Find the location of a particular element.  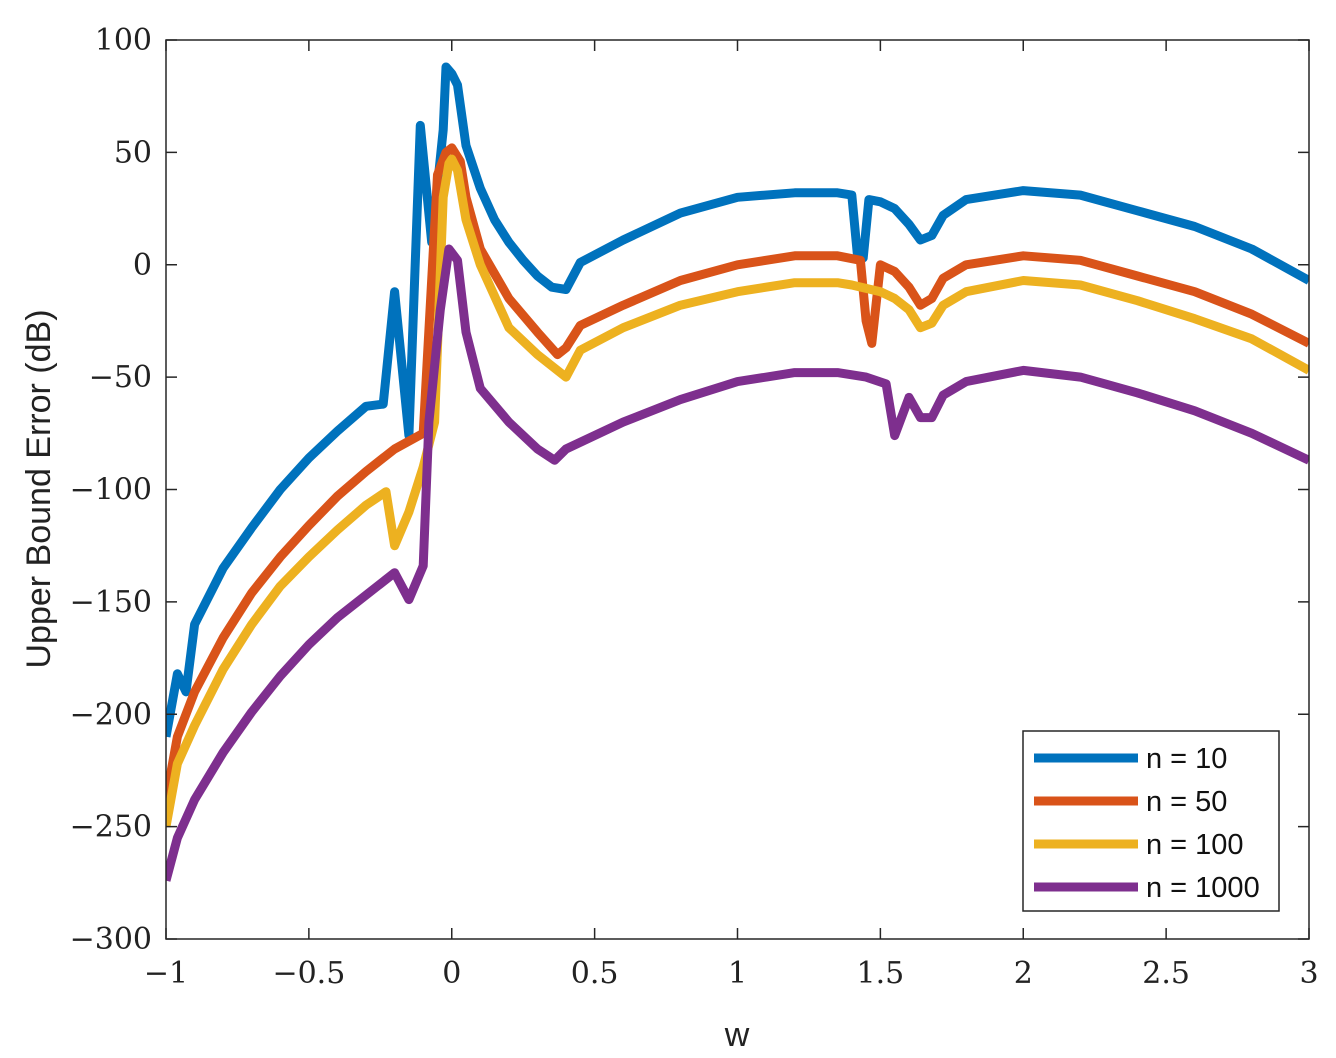

y-tick-label: −100 is located at coordinates (111, 490).